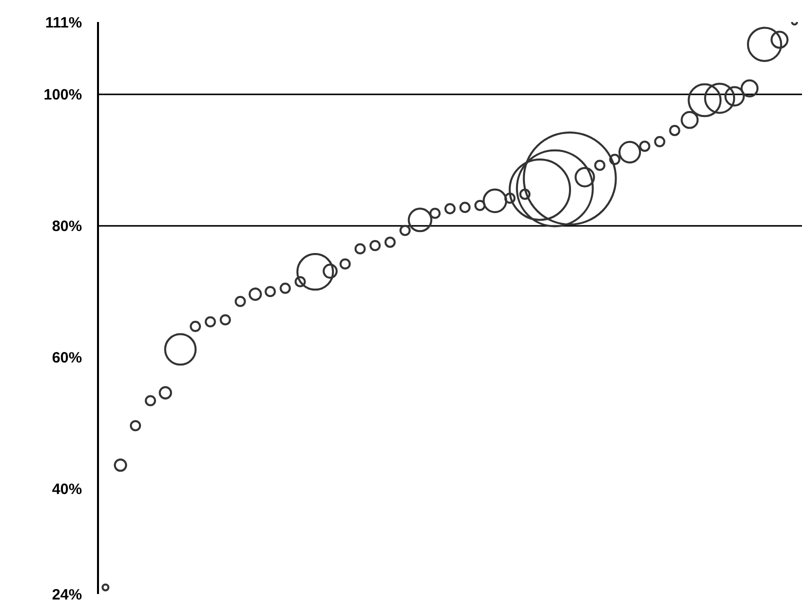 The image size is (808, 615). Describe the element at coordinates (67, 358) in the screenshot. I see `y-tick-label: 60%` at that location.